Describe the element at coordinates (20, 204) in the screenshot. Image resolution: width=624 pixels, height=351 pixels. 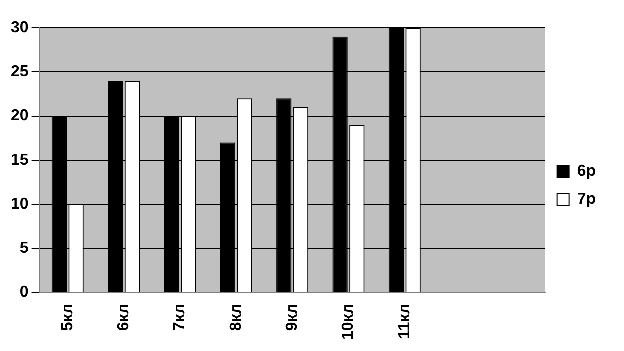
I see `y-tick-label: 10` at that location.